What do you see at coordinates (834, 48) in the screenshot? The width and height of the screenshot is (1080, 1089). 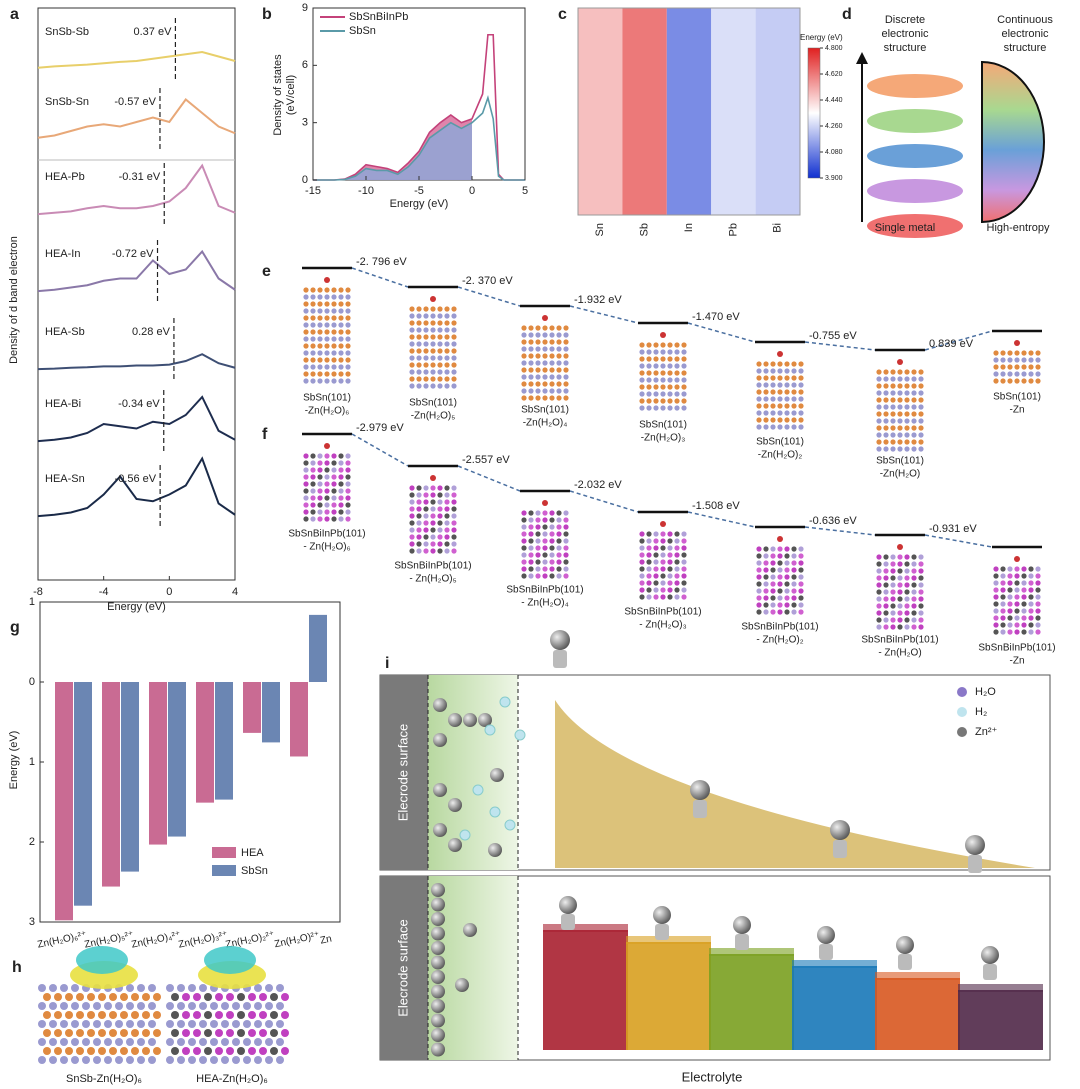 I see `colorbar-tick-label: 4.800` at bounding box center [834, 48].